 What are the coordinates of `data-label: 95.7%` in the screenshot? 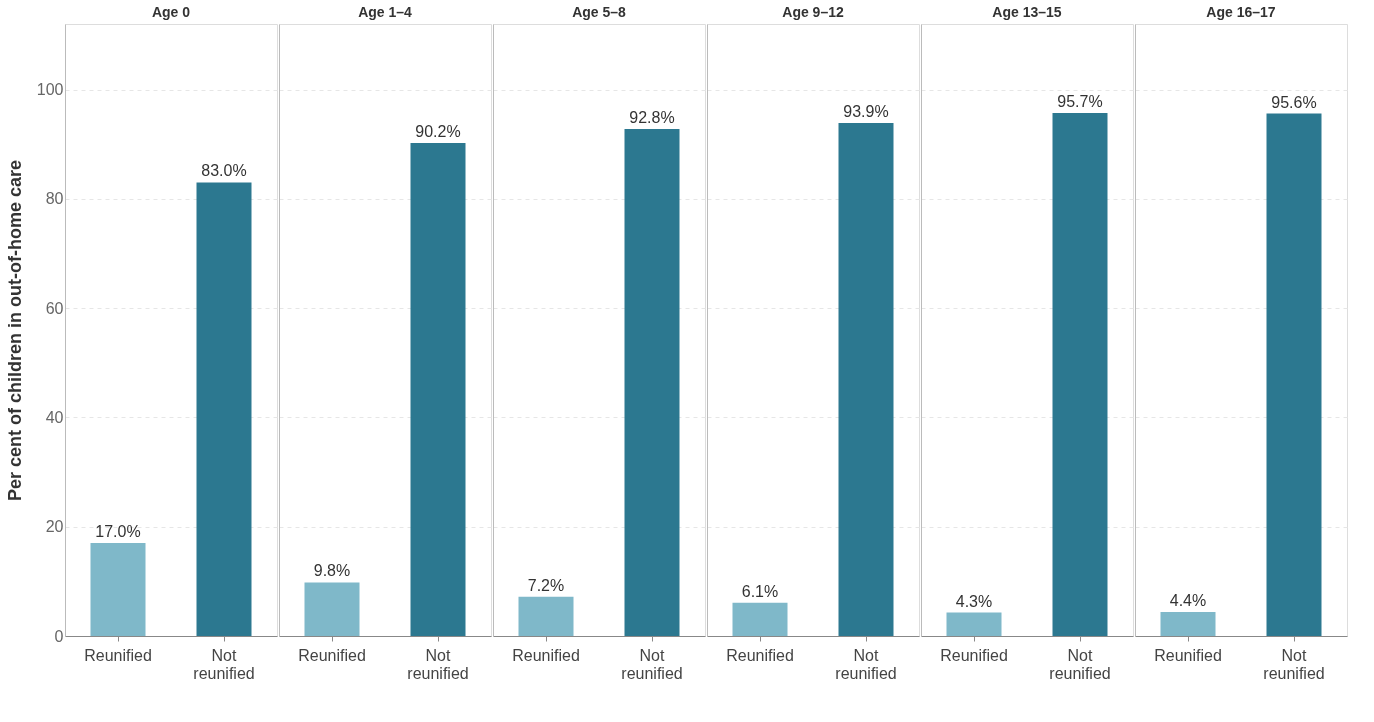 It's located at (1080, 102).